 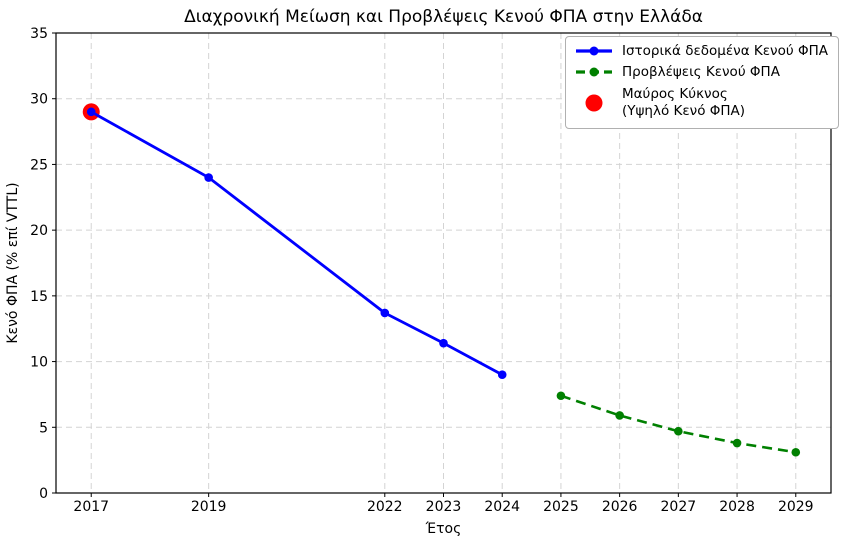 What do you see at coordinates (675, 93) in the screenshot?
I see `legend-label-black-swan-line1: Μαύρος Κύκνος` at bounding box center [675, 93].